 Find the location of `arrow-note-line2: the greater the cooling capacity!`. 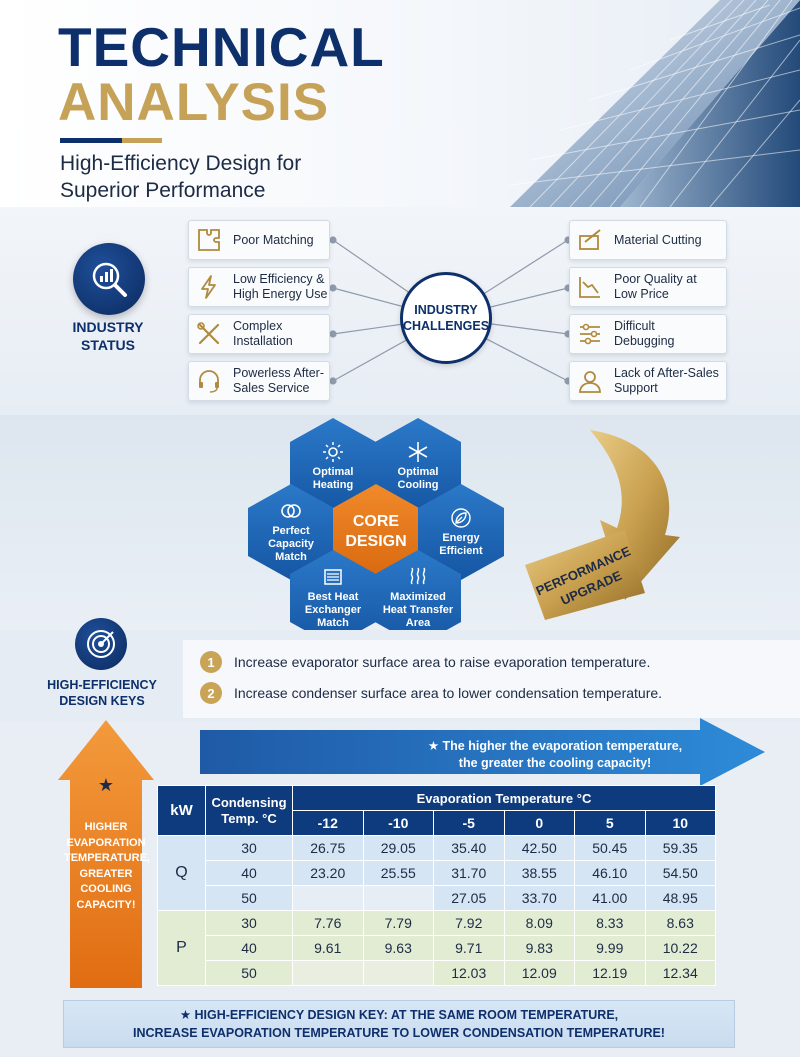

arrow-note-line2: the greater the cooling capacity! is located at coordinates (555, 763).